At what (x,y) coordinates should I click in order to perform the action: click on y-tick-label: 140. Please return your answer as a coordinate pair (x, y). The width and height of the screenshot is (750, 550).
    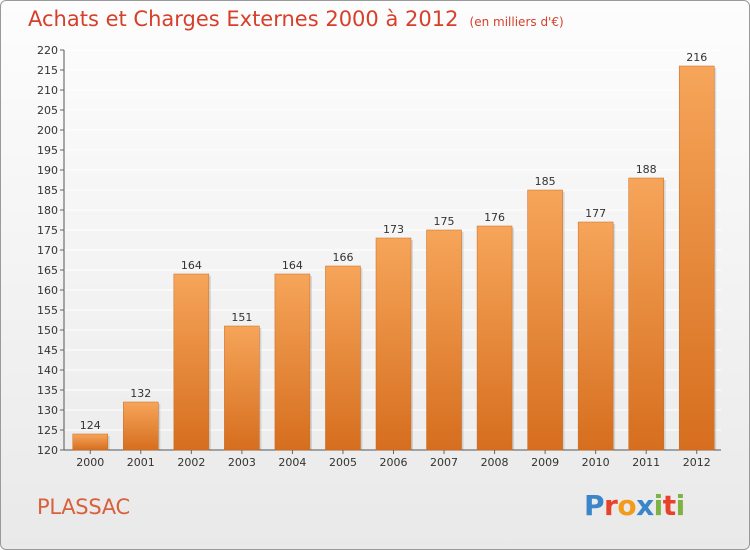
    Looking at the image, I should click on (47, 370).